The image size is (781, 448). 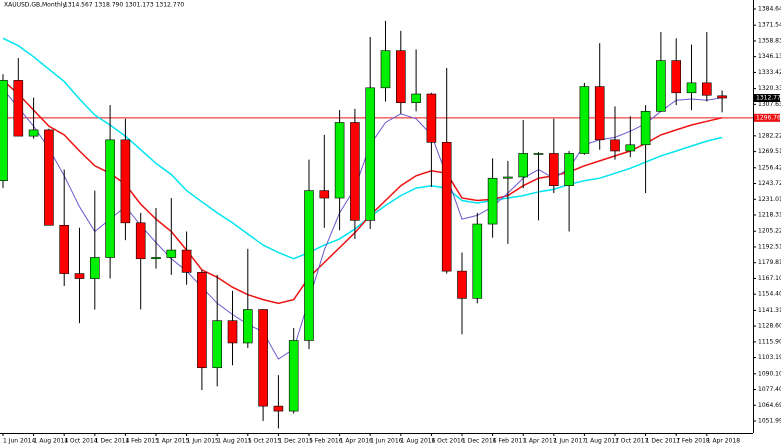 What do you see at coordinates (663, 441) in the screenshot?
I see `x-tick-label: 1 Dec 2017` at bounding box center [663, 441].